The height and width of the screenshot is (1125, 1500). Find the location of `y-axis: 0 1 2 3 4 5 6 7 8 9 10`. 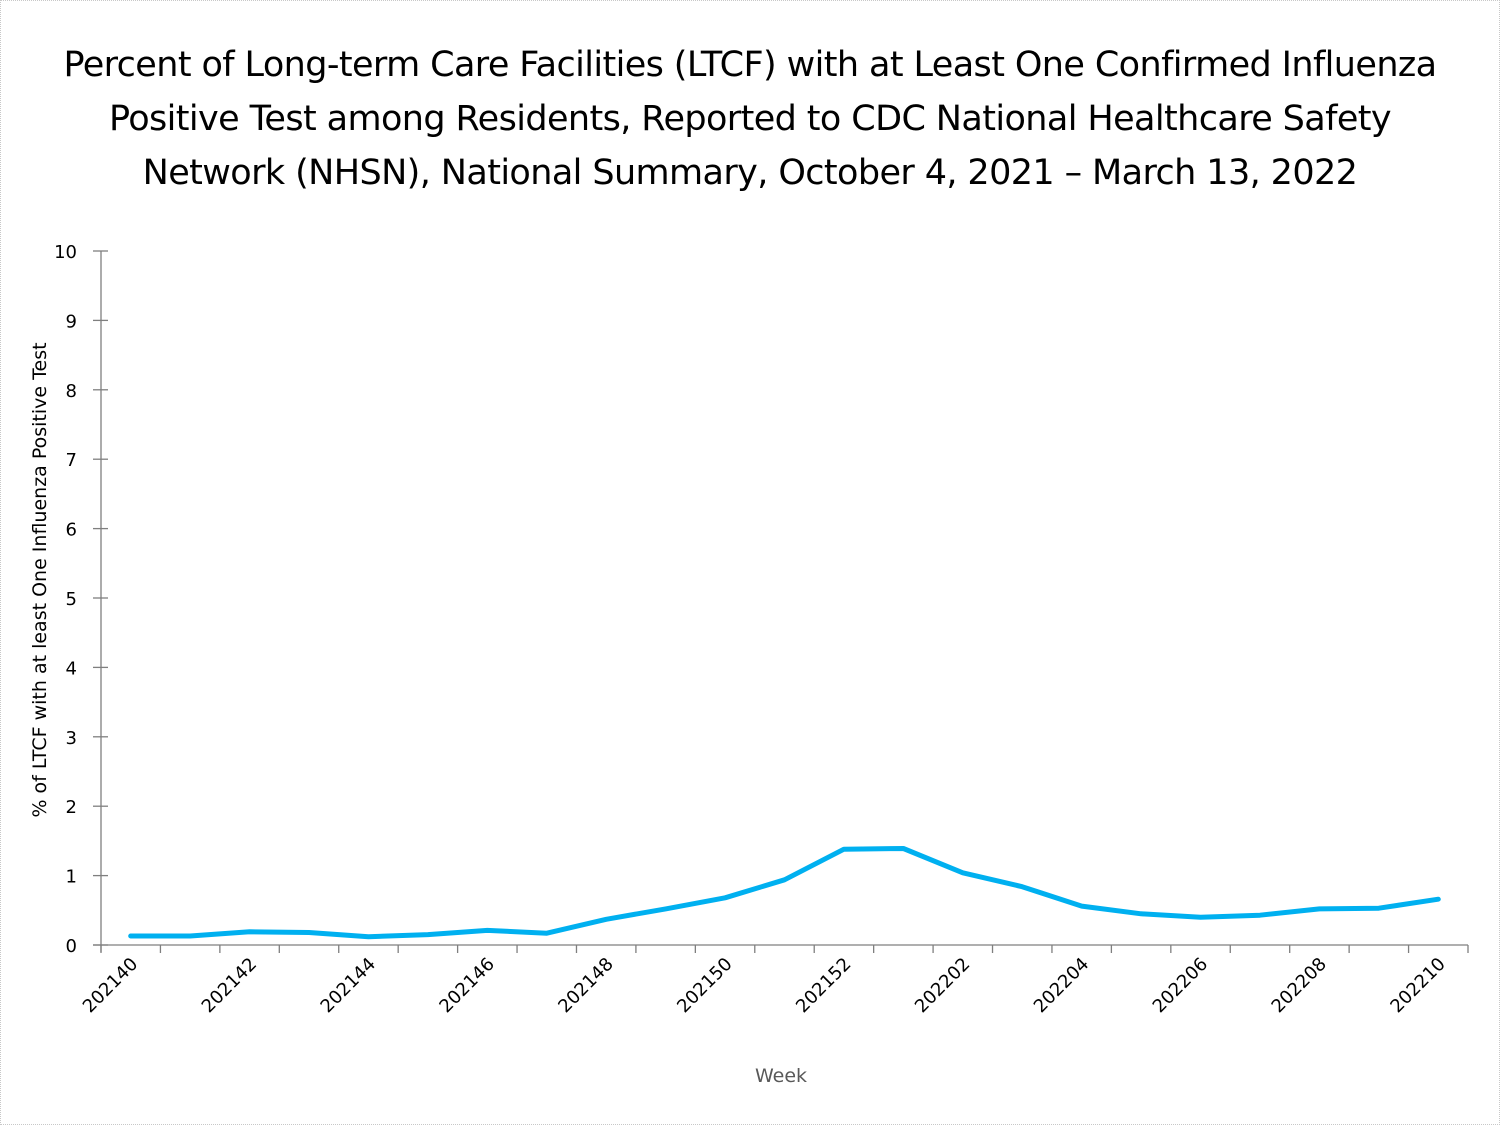

y-axis: 0 1 2 3 4 5 6 7 8 9 10 is located at coordinates (81, 599).